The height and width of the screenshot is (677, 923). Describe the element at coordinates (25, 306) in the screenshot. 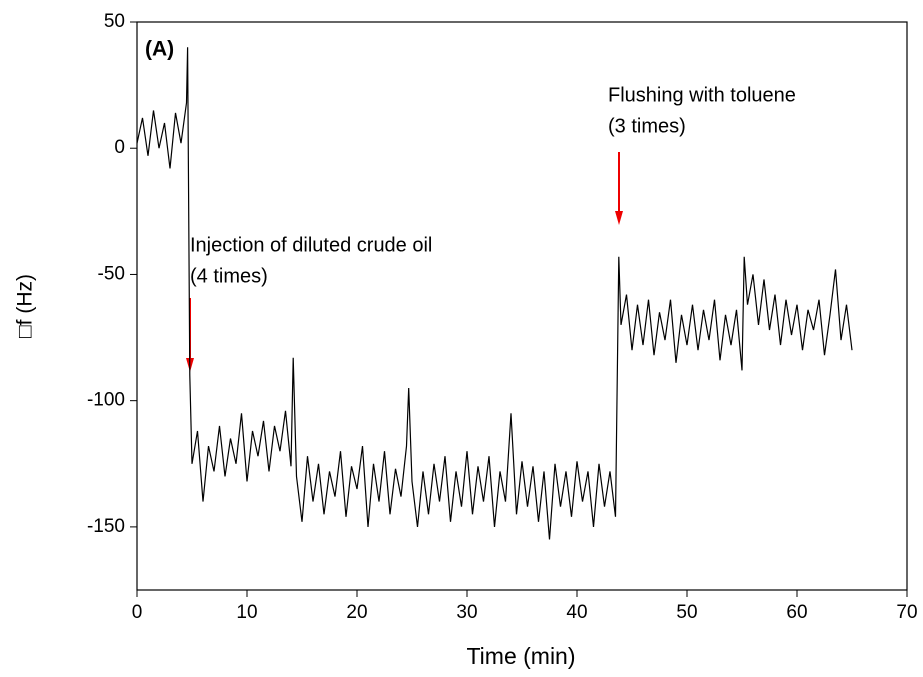

I see `y-axis-label: □f (Hz)` at that location.